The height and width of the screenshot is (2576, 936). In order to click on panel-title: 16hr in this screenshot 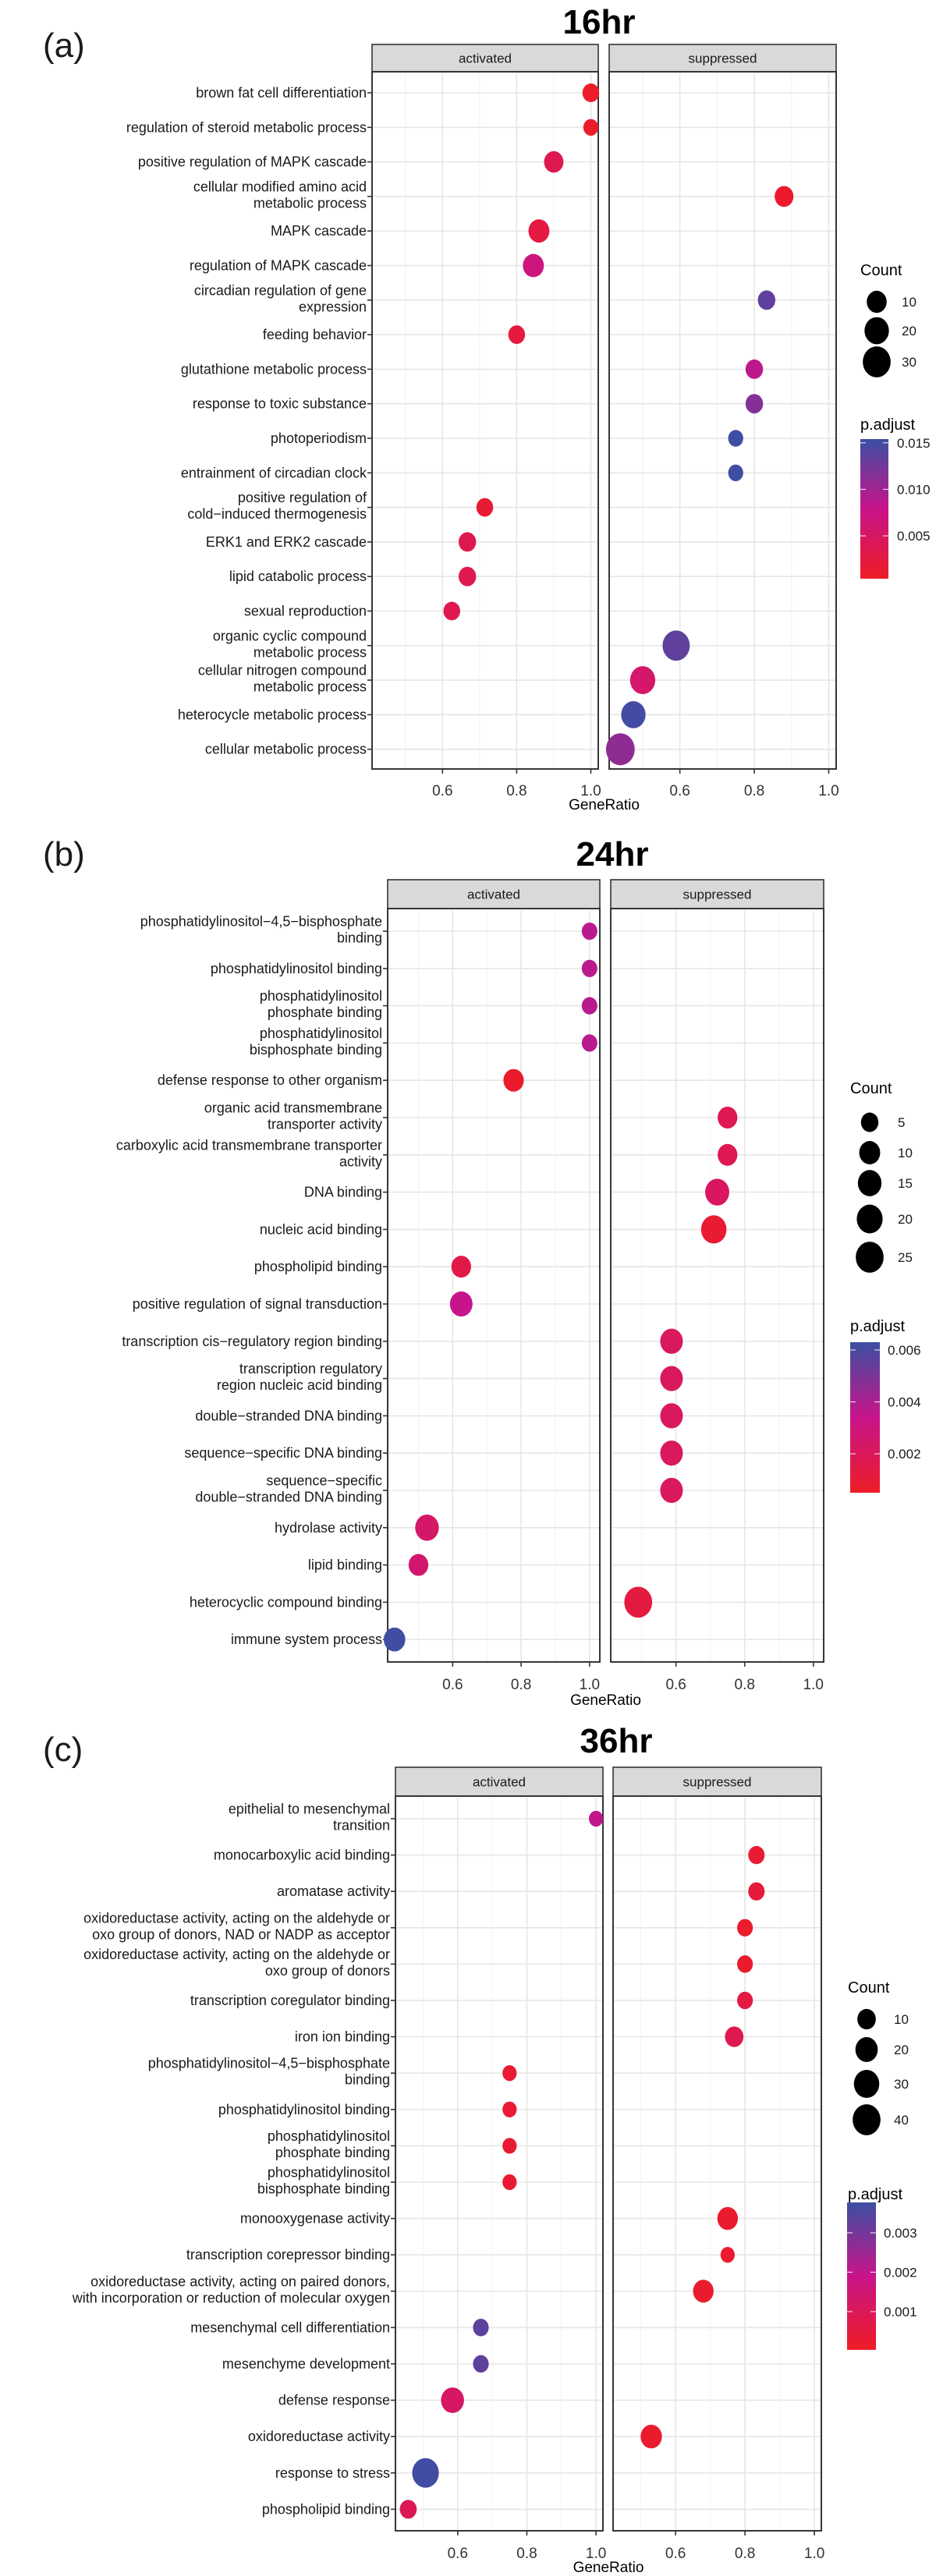, I will do `click(600, 22)`.